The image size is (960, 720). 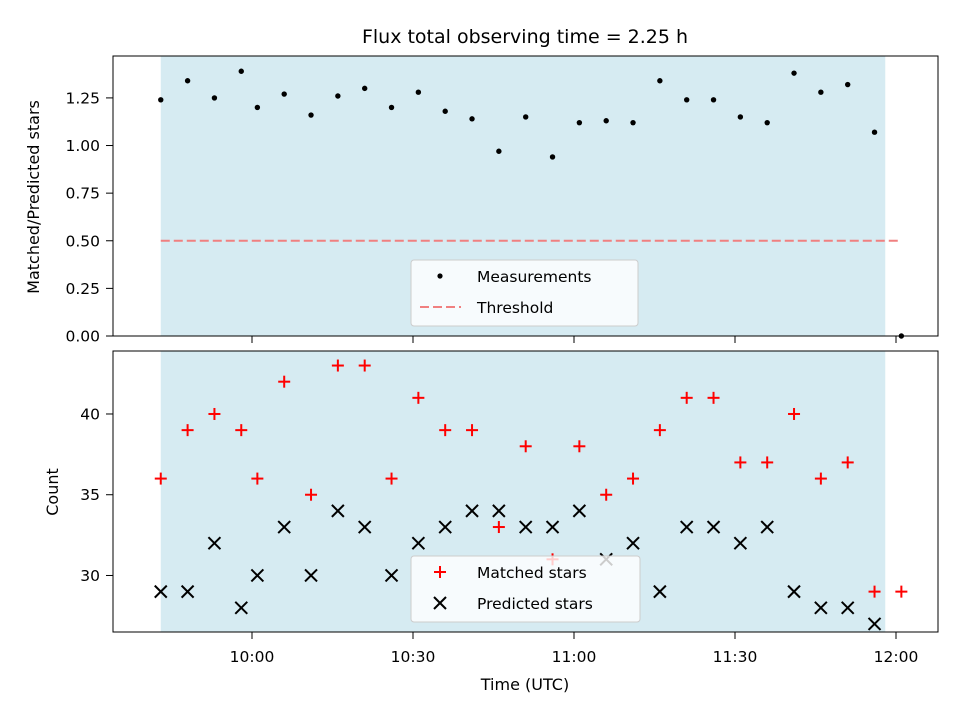 I want to click on x-tick-label: 11:00, so click(x=574, y=657).